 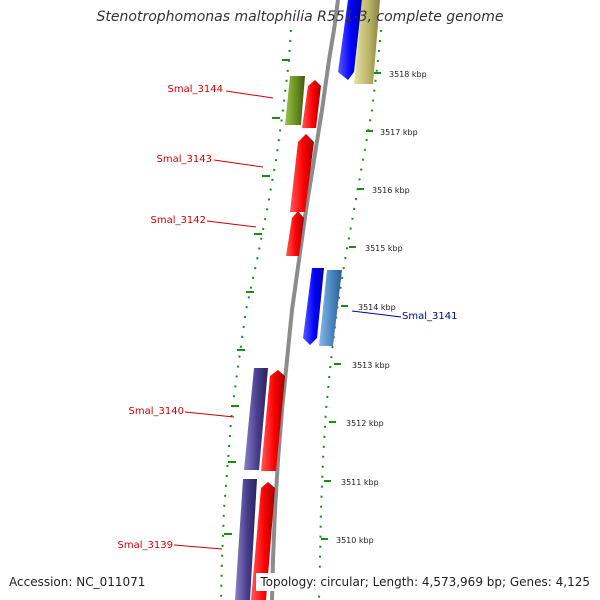 What do you see at coordinates (256, 314) in the screenshot?
I see `inner-tick-track` at bounding box center [256, 314].